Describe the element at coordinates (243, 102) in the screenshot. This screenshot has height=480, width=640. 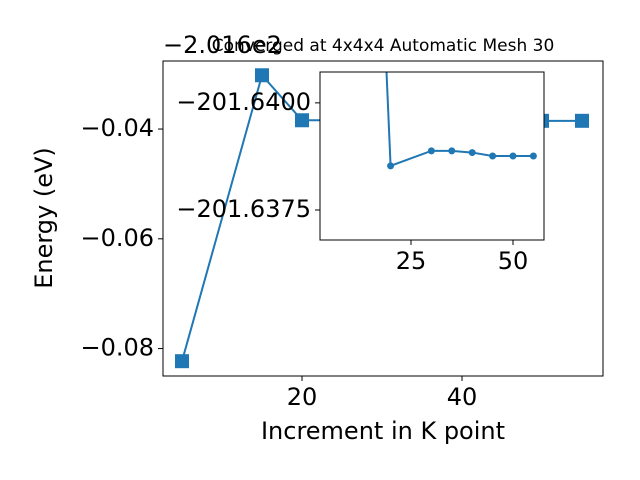
I see `y-tick-label: −201.6400` at that location.